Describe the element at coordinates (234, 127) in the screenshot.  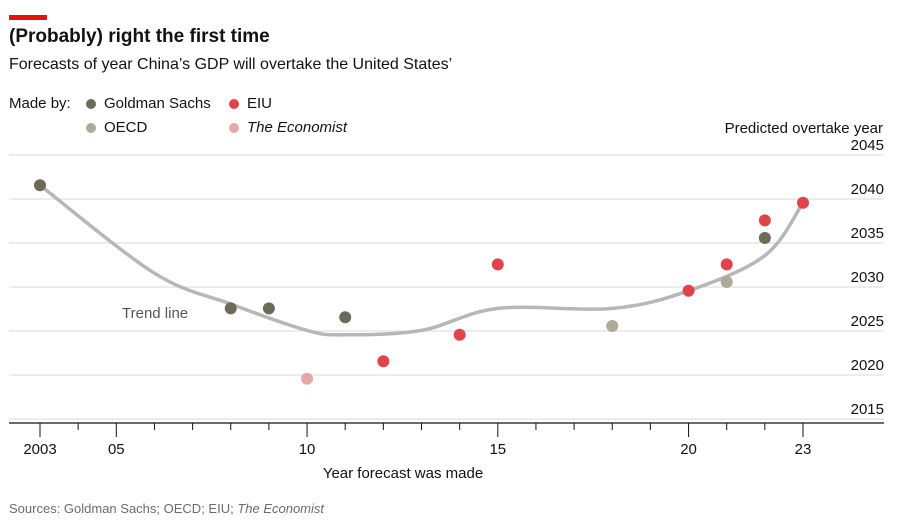
I see `legend-dot-the-economist` at that location.